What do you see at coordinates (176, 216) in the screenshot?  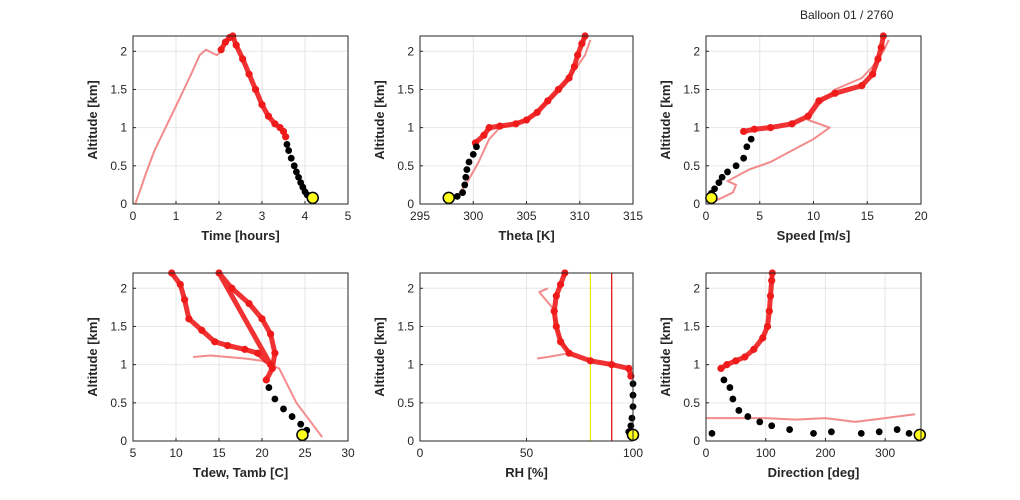 I see `x-tick-label: 1` at bounding box center [176, 216].